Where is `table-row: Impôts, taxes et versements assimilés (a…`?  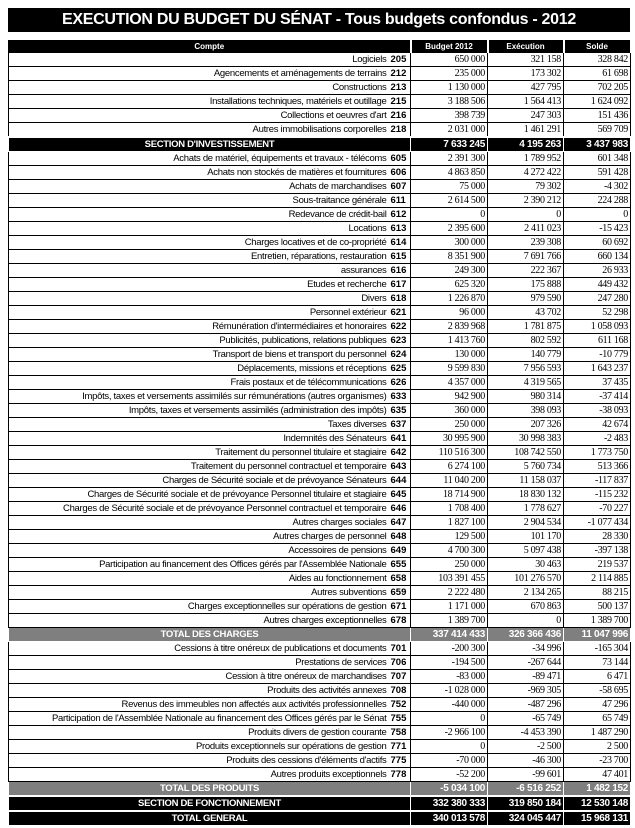
table-row: Impôts, taxes et versements assimilés (a… is located at coordinates (319, 410).